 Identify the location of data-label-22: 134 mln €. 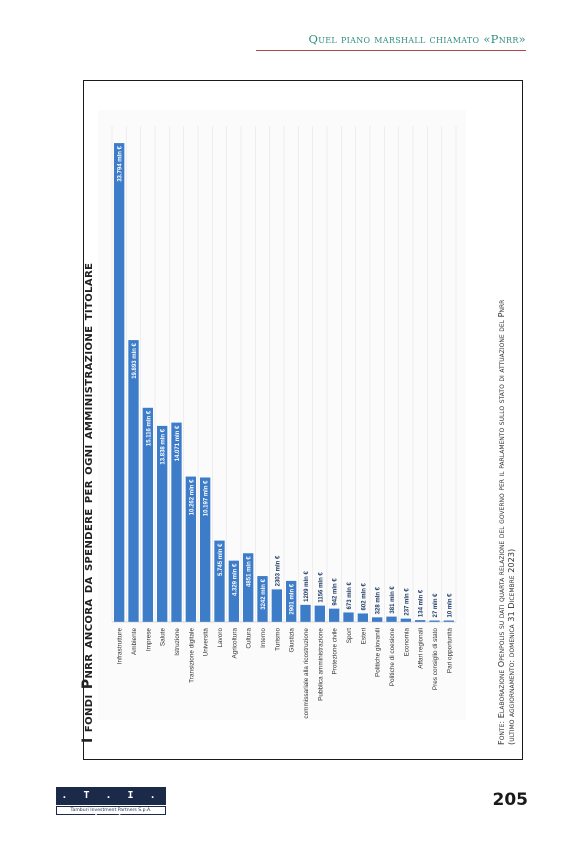
(422, 603).